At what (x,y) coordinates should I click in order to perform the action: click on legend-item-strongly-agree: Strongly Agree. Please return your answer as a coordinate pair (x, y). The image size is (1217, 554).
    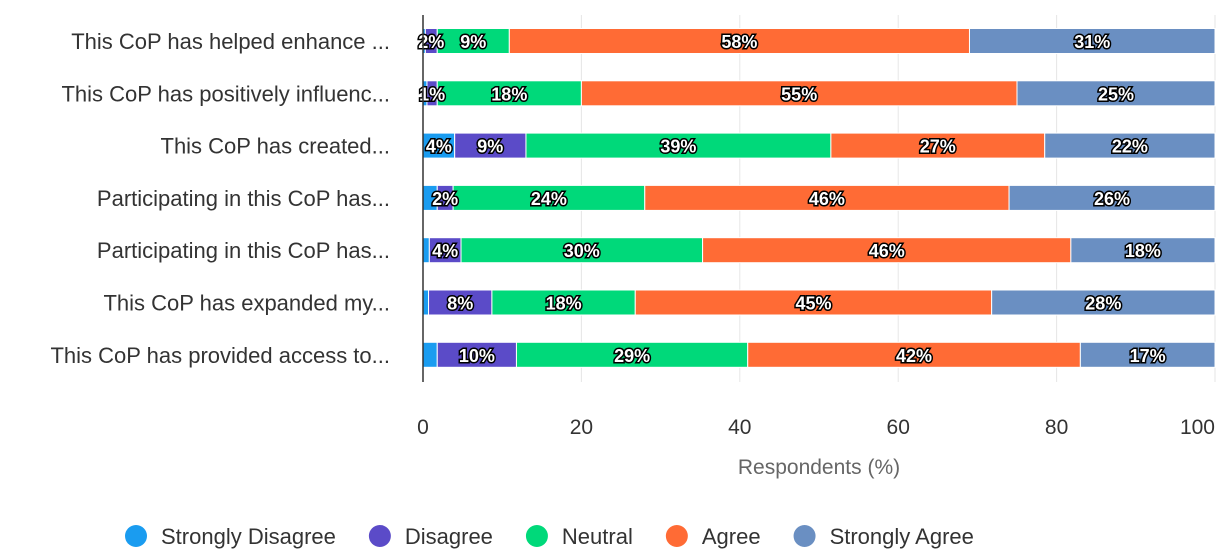
    Looking at the image, I should click on (883, 536).